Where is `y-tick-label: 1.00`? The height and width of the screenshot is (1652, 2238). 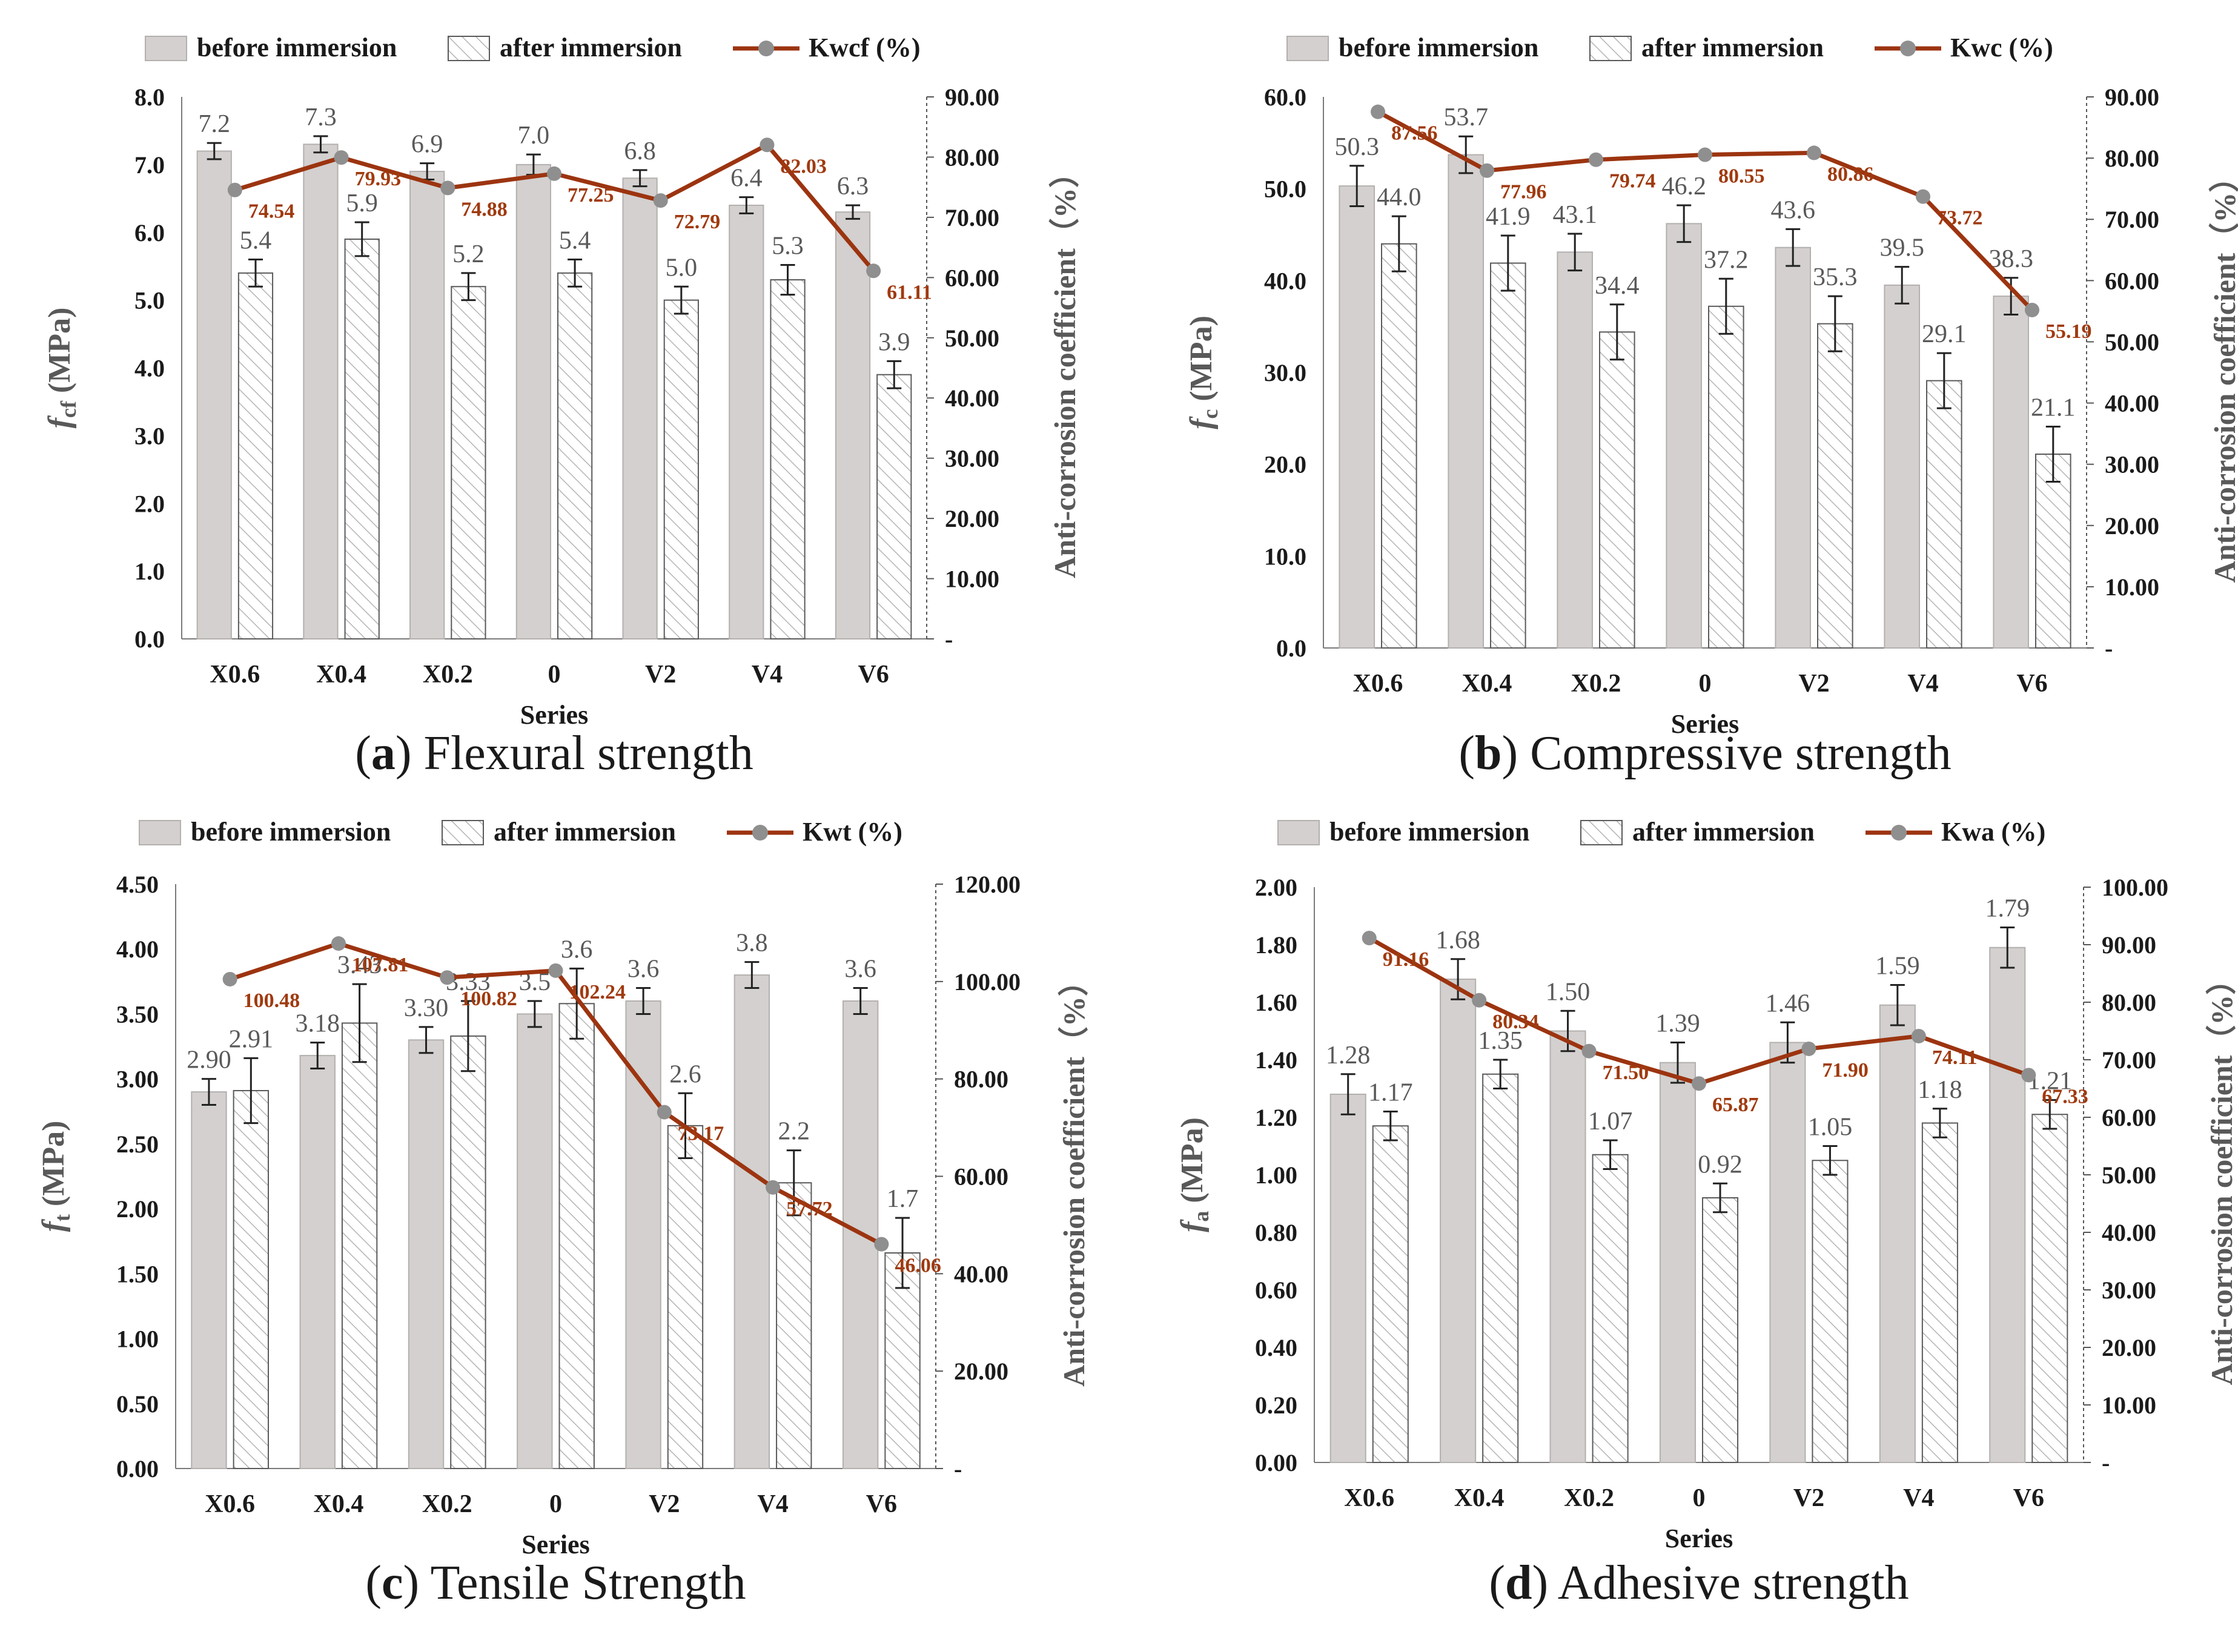 y-tick-label: 1.00 is located at coordinates (137, 1339).